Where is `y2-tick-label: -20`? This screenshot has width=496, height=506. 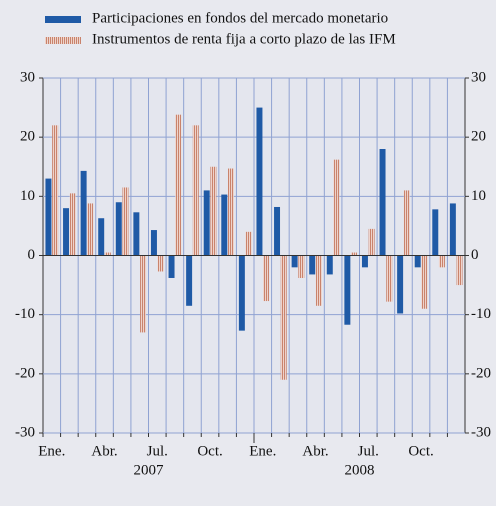 y2-tick-label: -20 is located at coordinates (481, 373).